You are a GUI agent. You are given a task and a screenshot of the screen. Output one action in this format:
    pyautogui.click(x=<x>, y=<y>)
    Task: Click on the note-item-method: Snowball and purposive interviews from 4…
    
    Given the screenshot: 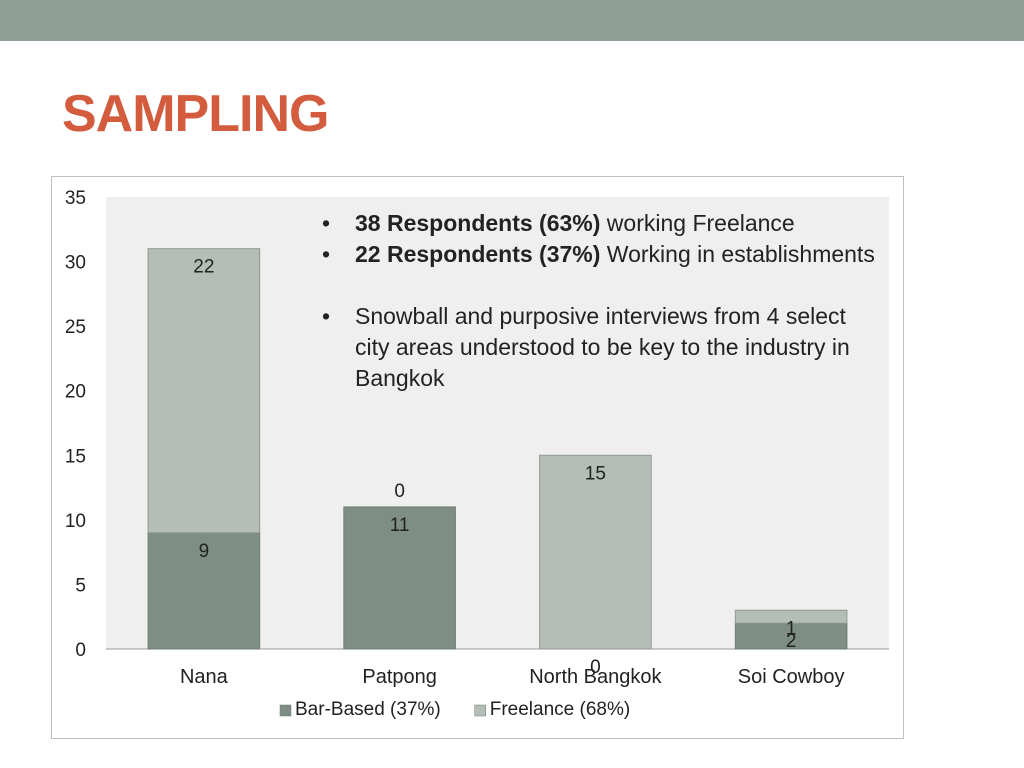 What is the action you would take?
    pyautogui.click(x=600, y=347)
    